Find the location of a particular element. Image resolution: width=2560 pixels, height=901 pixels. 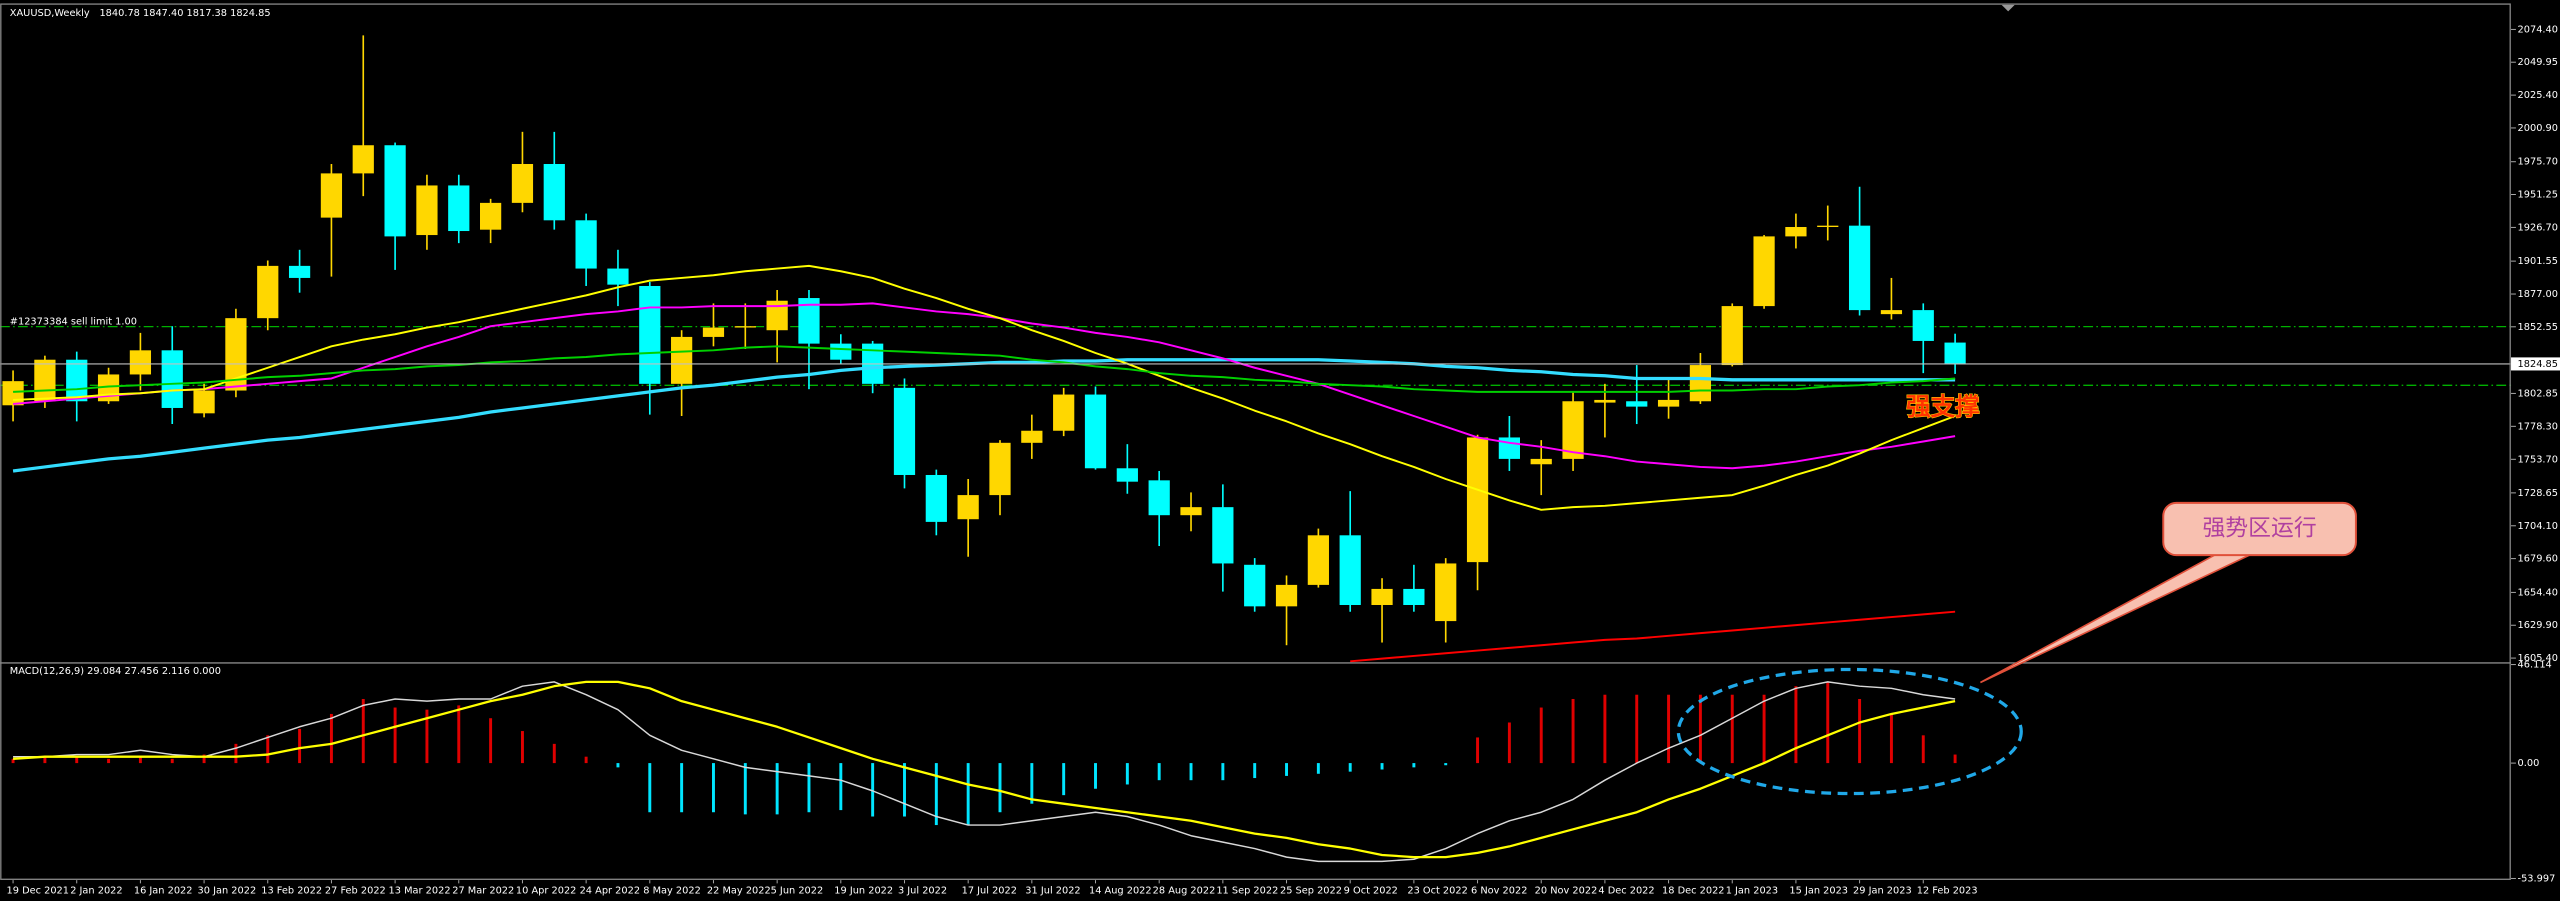

support-annotation: 强支撑 is located at coordinates (1943, 406).